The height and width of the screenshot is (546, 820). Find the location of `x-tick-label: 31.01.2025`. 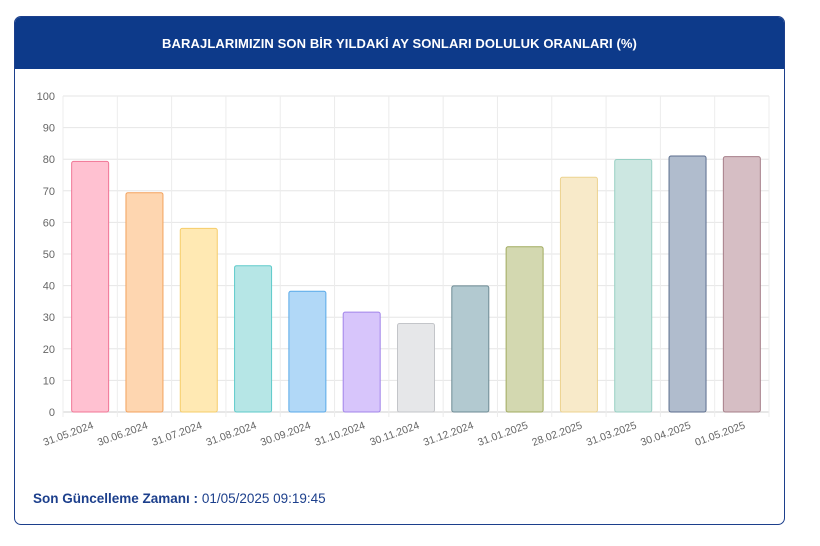

x-tick-label: 31.01.2025 is located at coordinates (503, 433).